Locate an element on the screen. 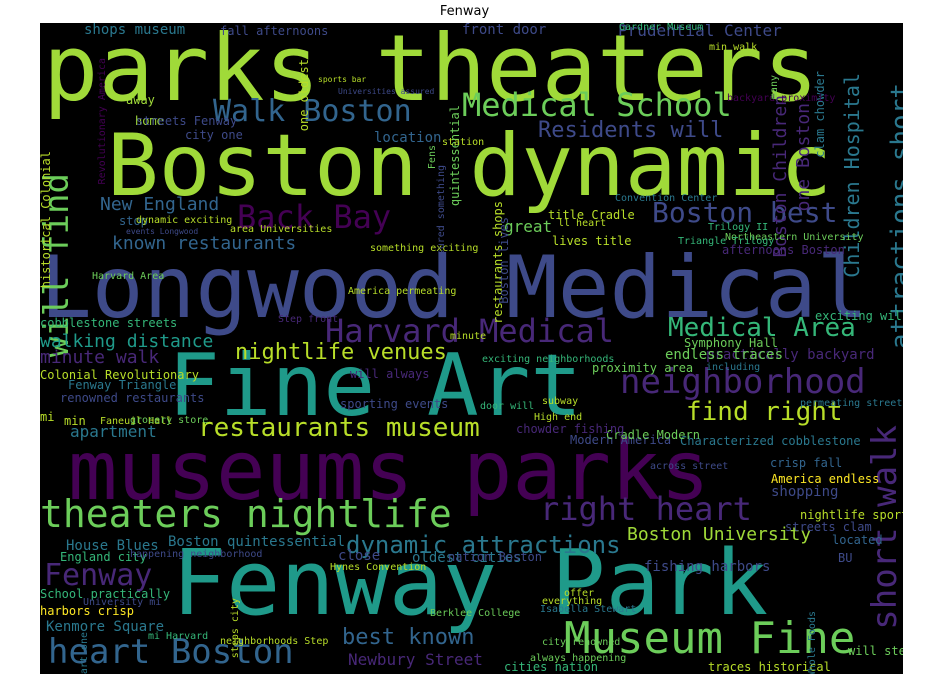  word-52: Prudential Center is located at coordinates (700, 31).